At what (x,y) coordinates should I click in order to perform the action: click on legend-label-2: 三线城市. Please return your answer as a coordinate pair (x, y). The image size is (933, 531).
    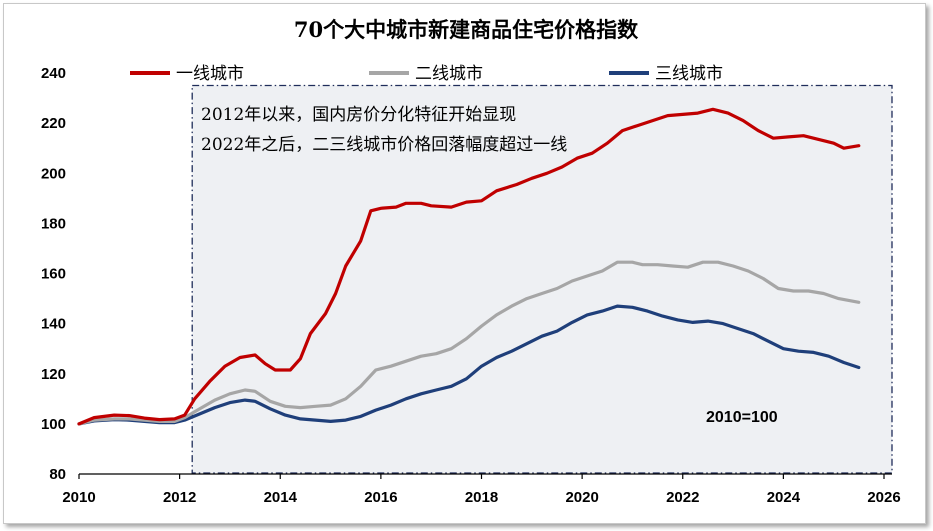
    Looking at the image, I should click on (689, 74).